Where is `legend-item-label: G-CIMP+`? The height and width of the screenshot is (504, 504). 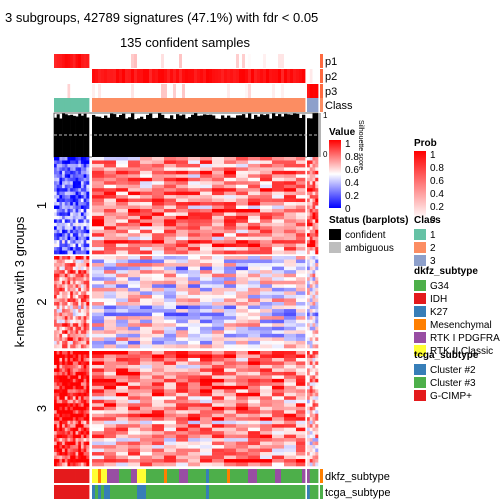
legend-item-label: G-CIMP+ is located at coordinates (451, 396).